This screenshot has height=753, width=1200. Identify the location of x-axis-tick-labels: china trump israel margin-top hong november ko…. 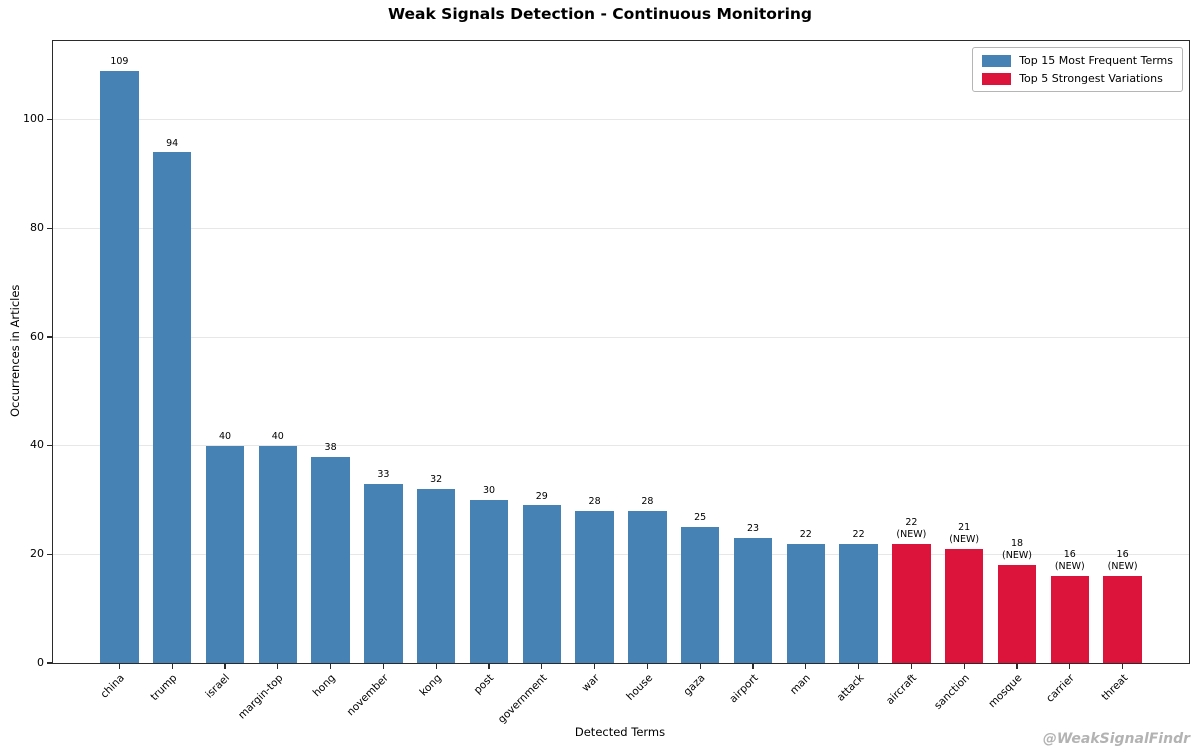
(620, 695).